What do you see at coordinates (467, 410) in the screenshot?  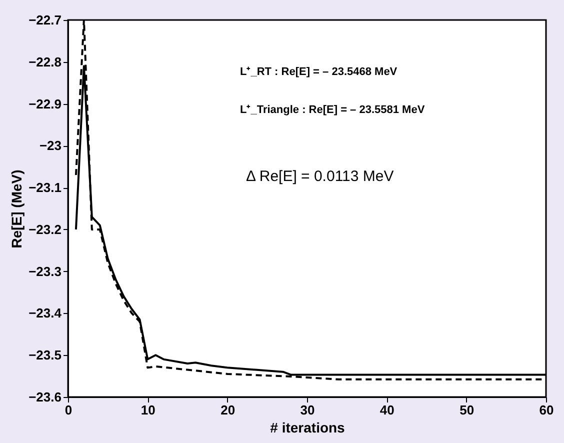 I see `x-tick-label: 50` at bounding box center [467, 410].